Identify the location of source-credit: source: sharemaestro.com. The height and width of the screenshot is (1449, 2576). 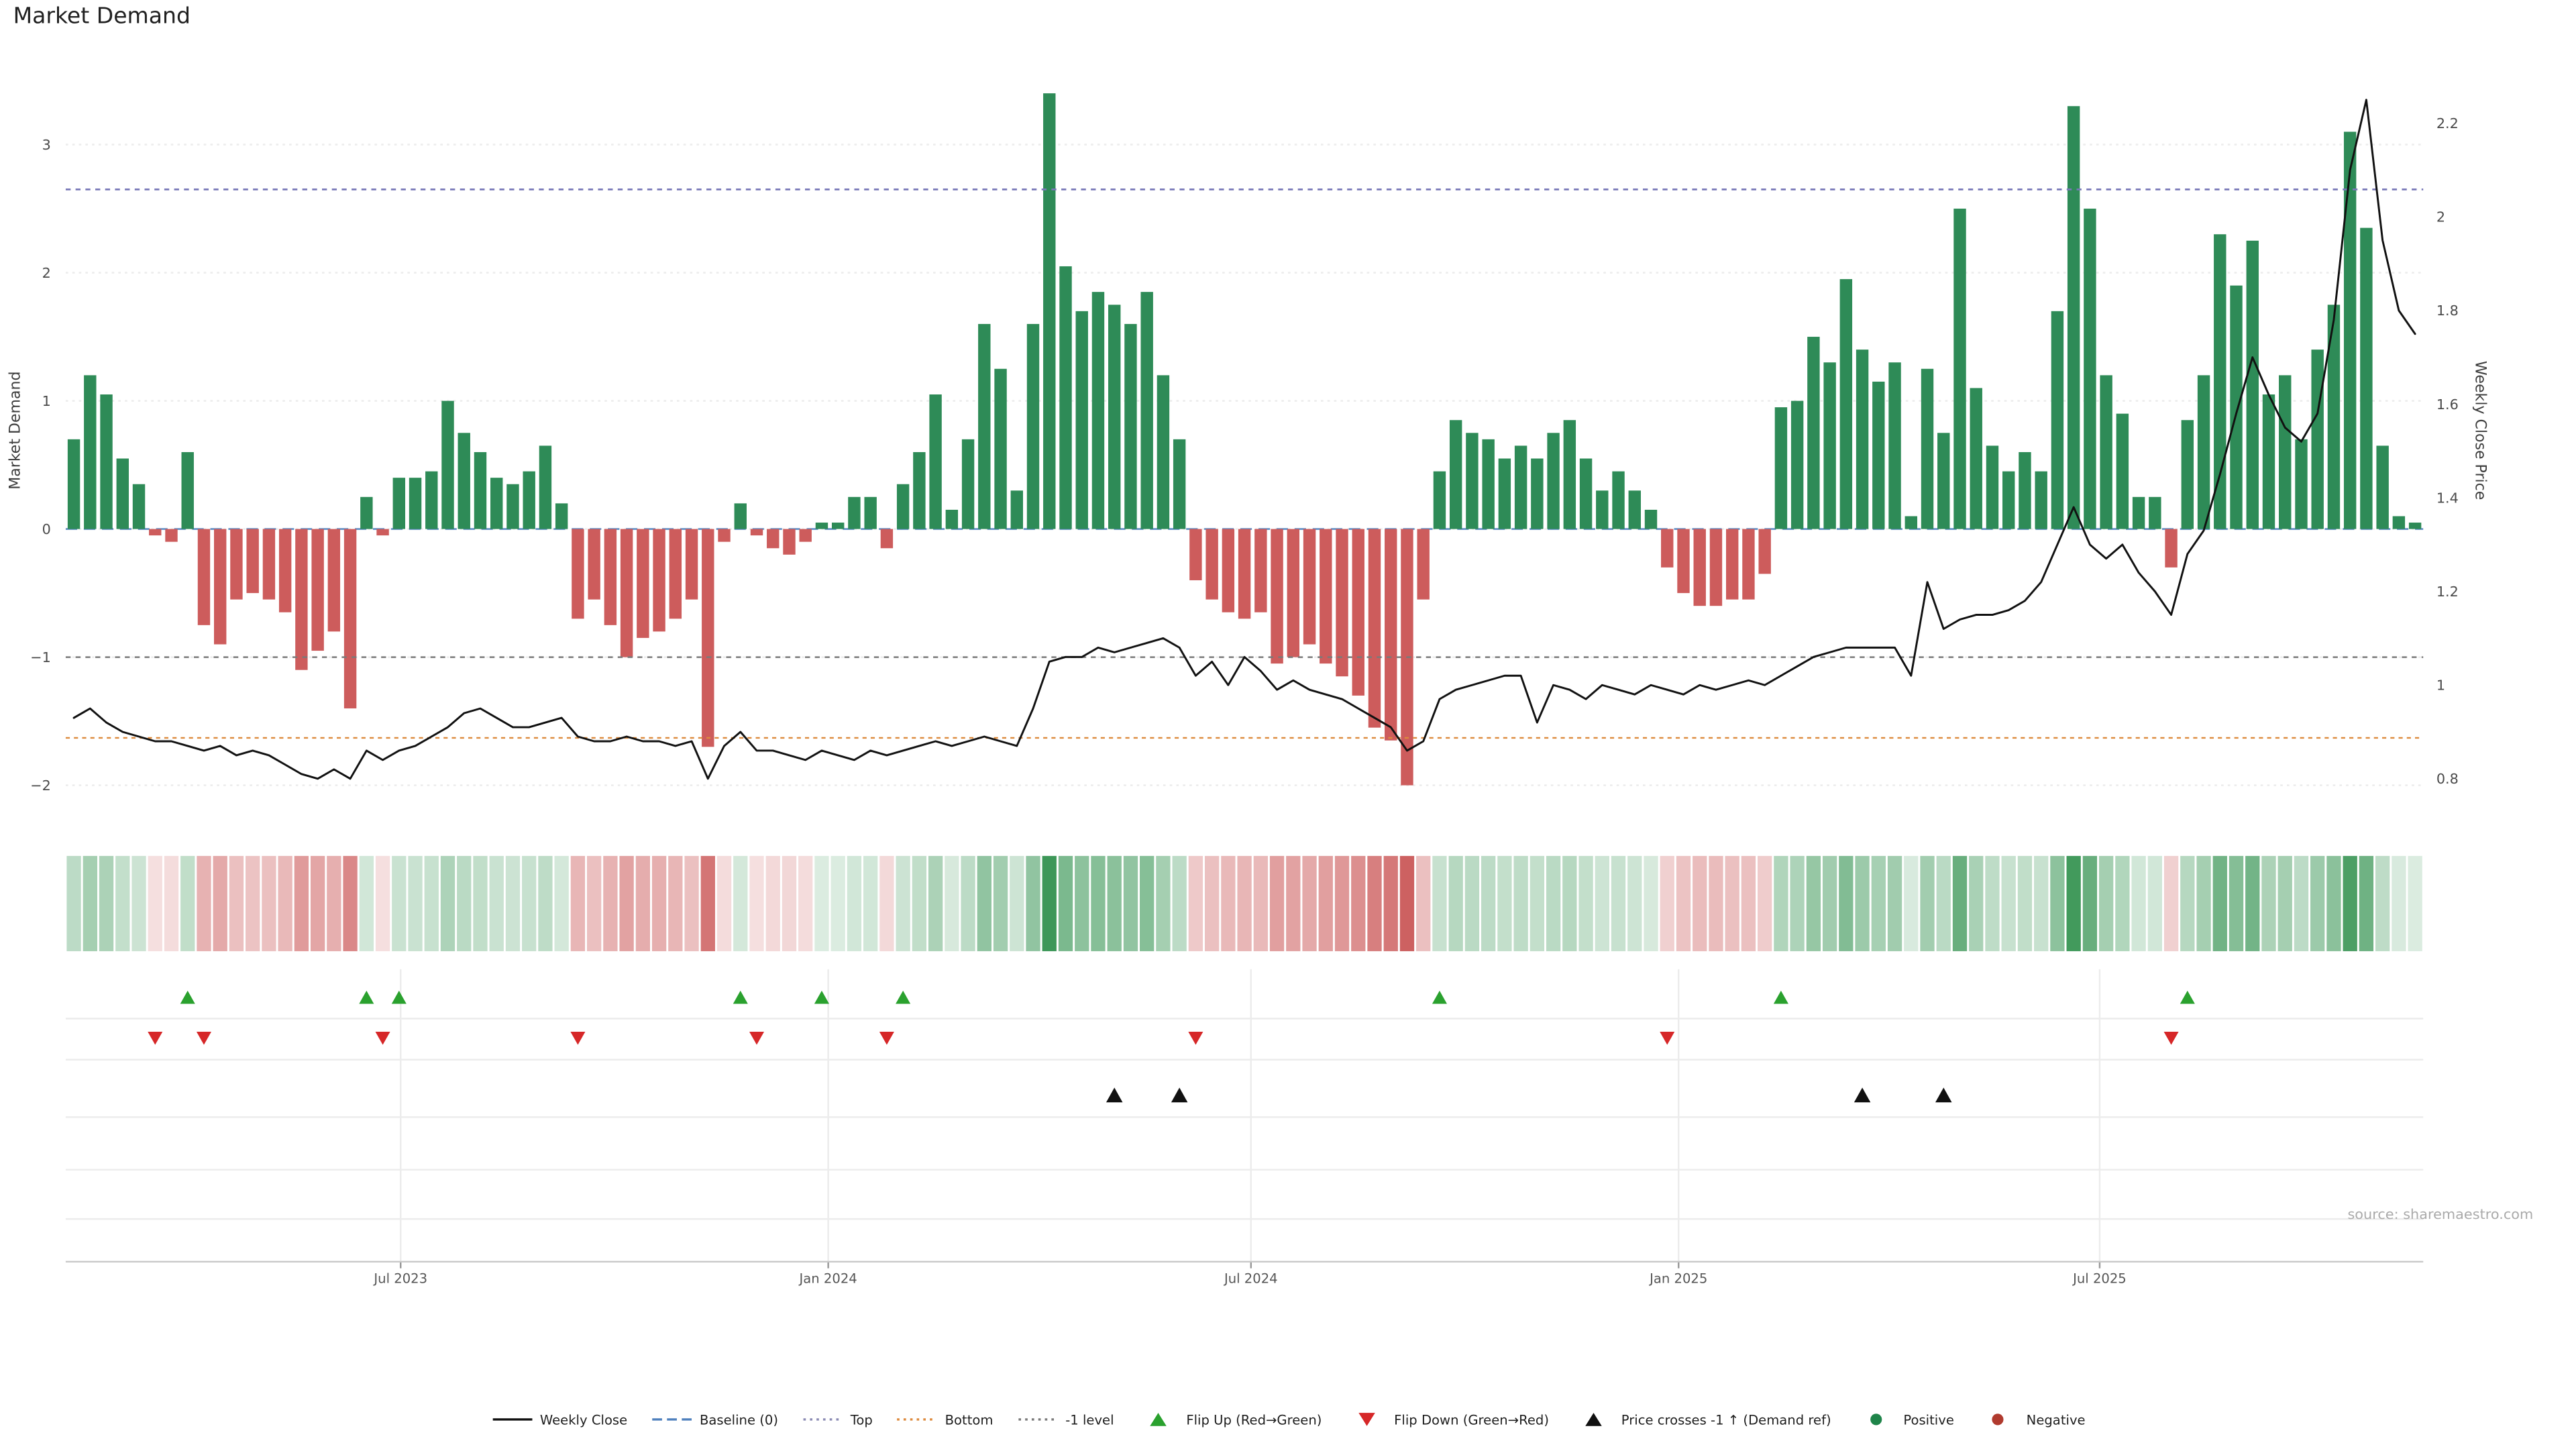
(2440, 1216).